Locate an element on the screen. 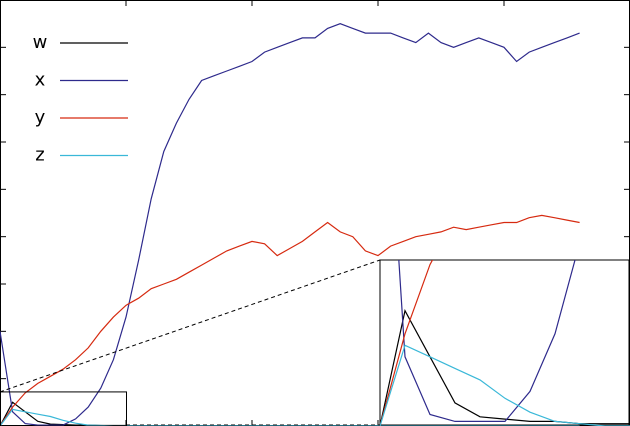 This screenshot has width=630, height=426. legend-label: w is located at coordinates (40, 42).